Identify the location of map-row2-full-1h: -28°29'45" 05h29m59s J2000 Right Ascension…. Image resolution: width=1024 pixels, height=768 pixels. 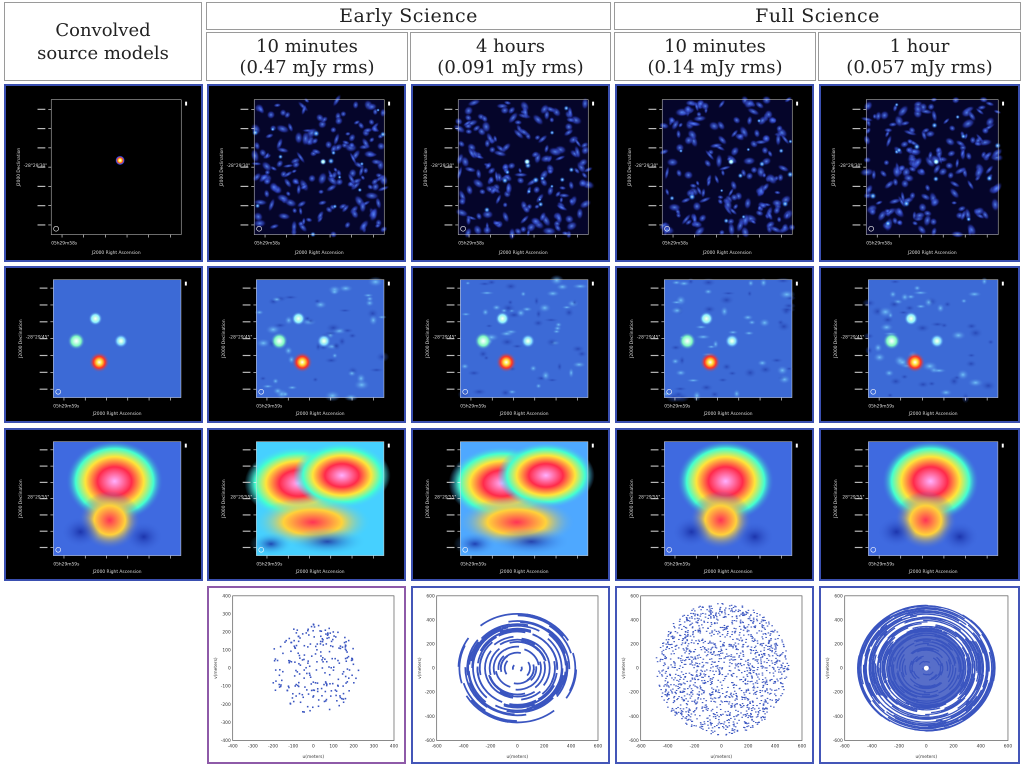
(919, 344).